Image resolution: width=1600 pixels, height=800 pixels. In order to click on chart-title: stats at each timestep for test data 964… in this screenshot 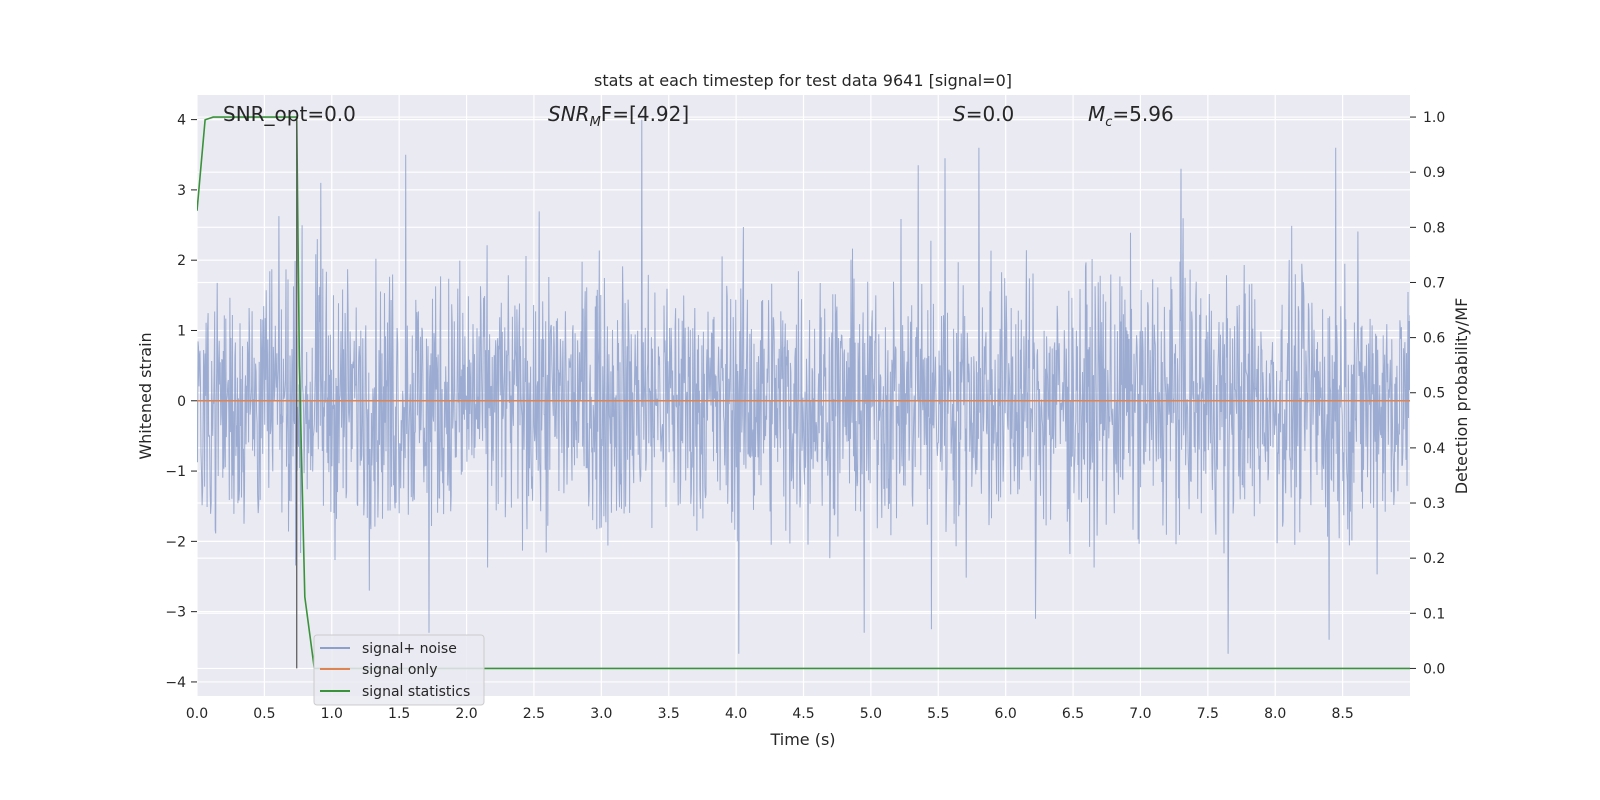, I will do `click(803, 80)`.